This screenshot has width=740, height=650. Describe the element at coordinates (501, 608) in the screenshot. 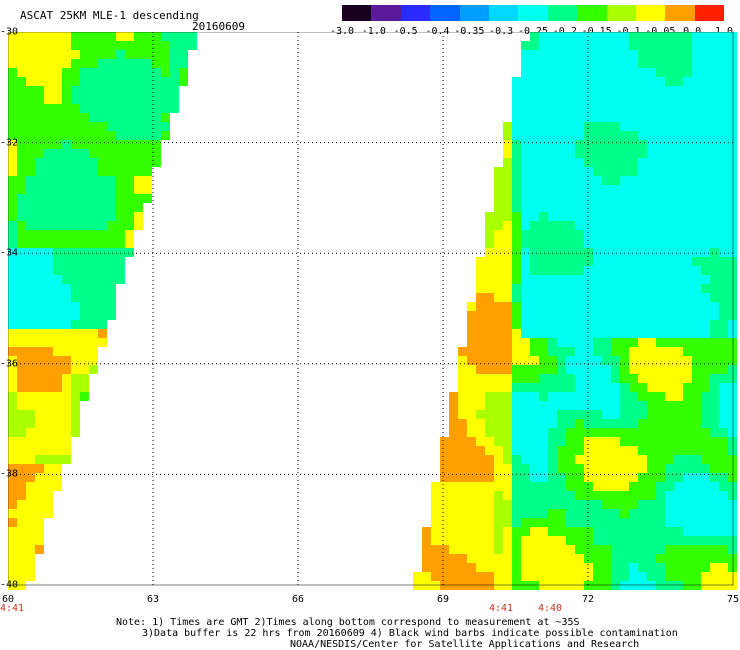

I see `swath-time-2: 4:41` at that location.